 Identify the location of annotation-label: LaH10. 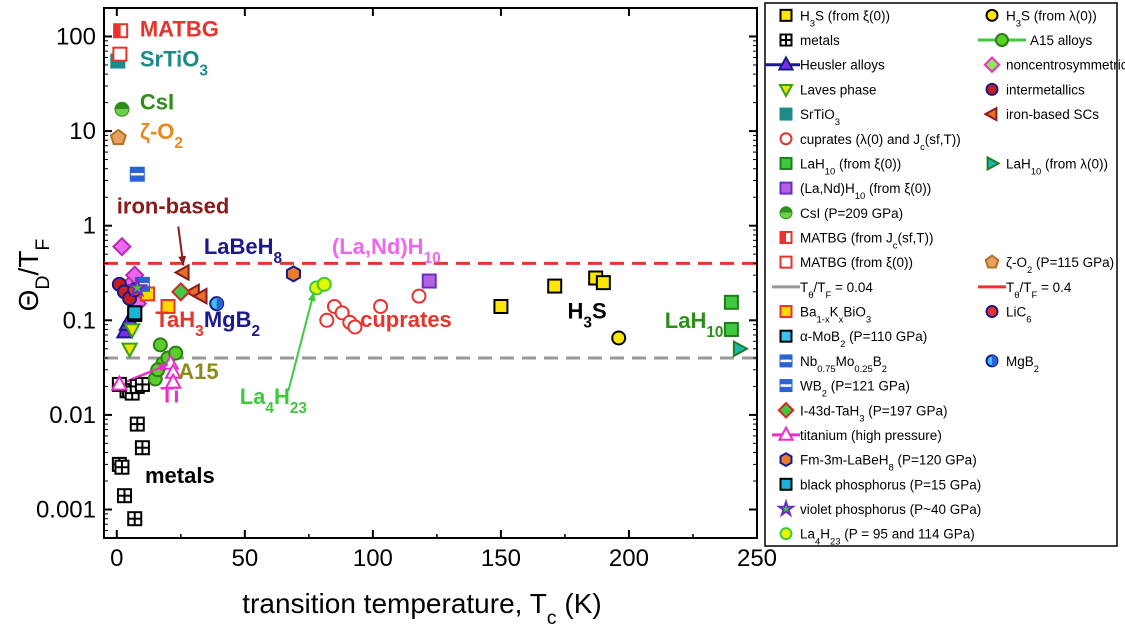
(694, 324).